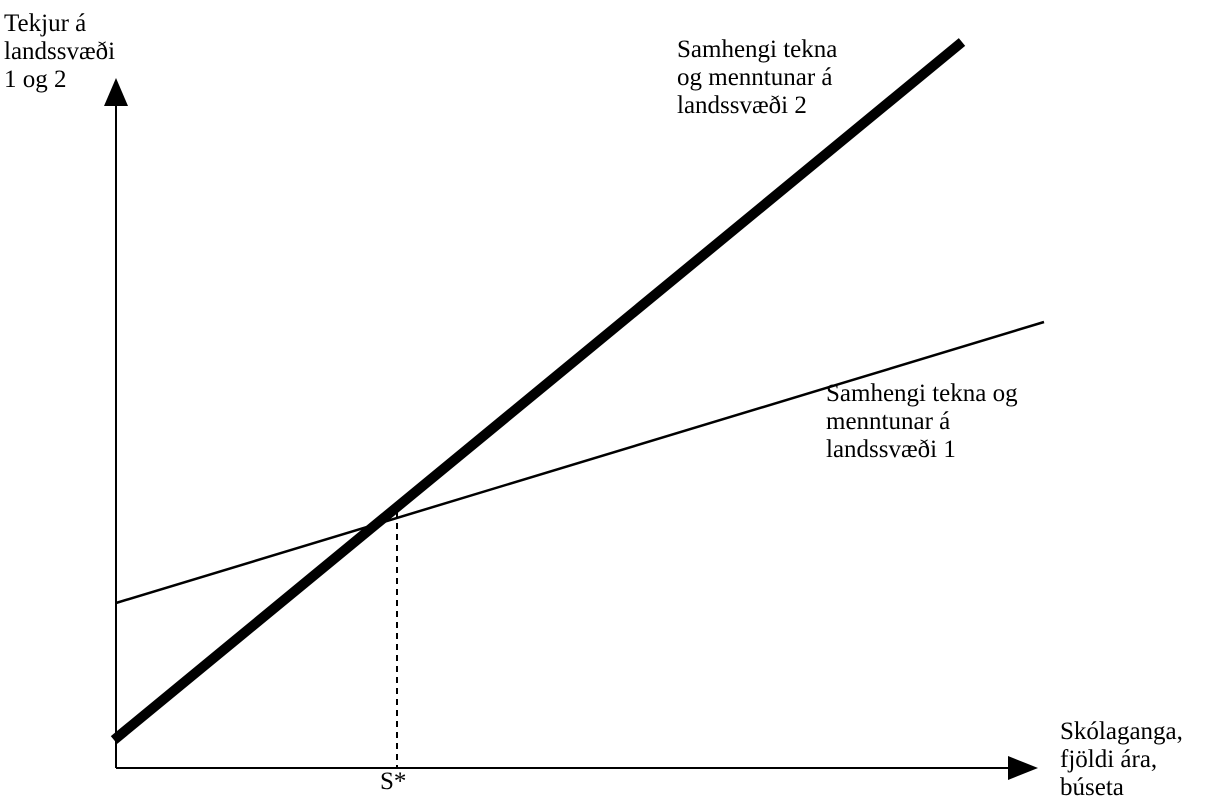  I want to click on x-axis-arrow-icon, so click(1023, 768).